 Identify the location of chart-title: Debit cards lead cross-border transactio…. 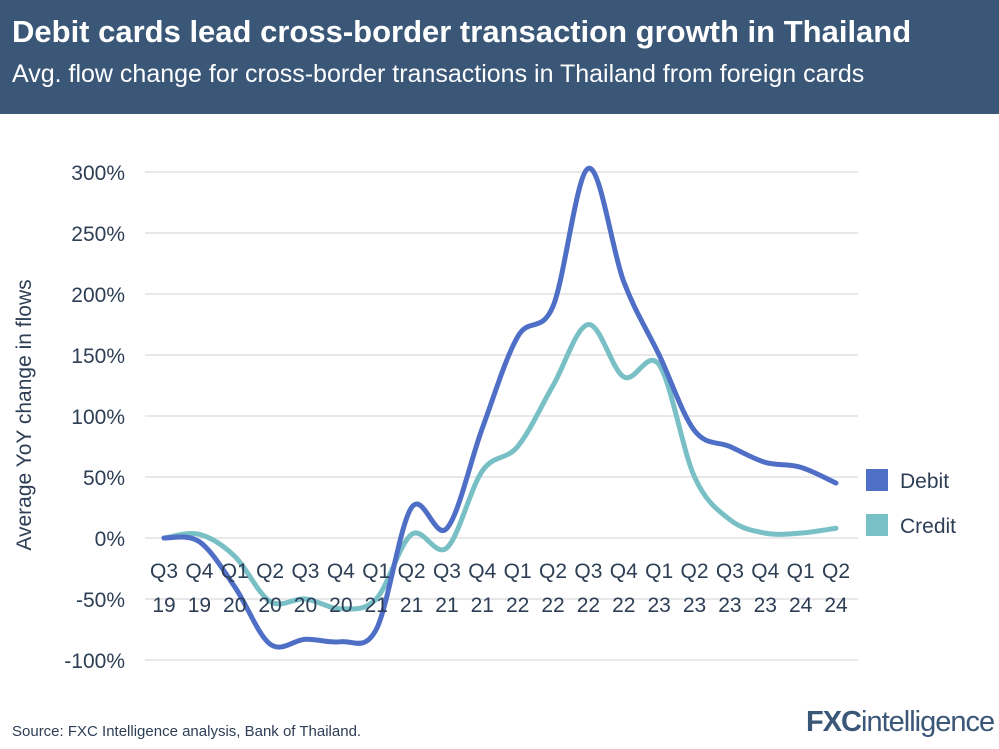
(462, 31).